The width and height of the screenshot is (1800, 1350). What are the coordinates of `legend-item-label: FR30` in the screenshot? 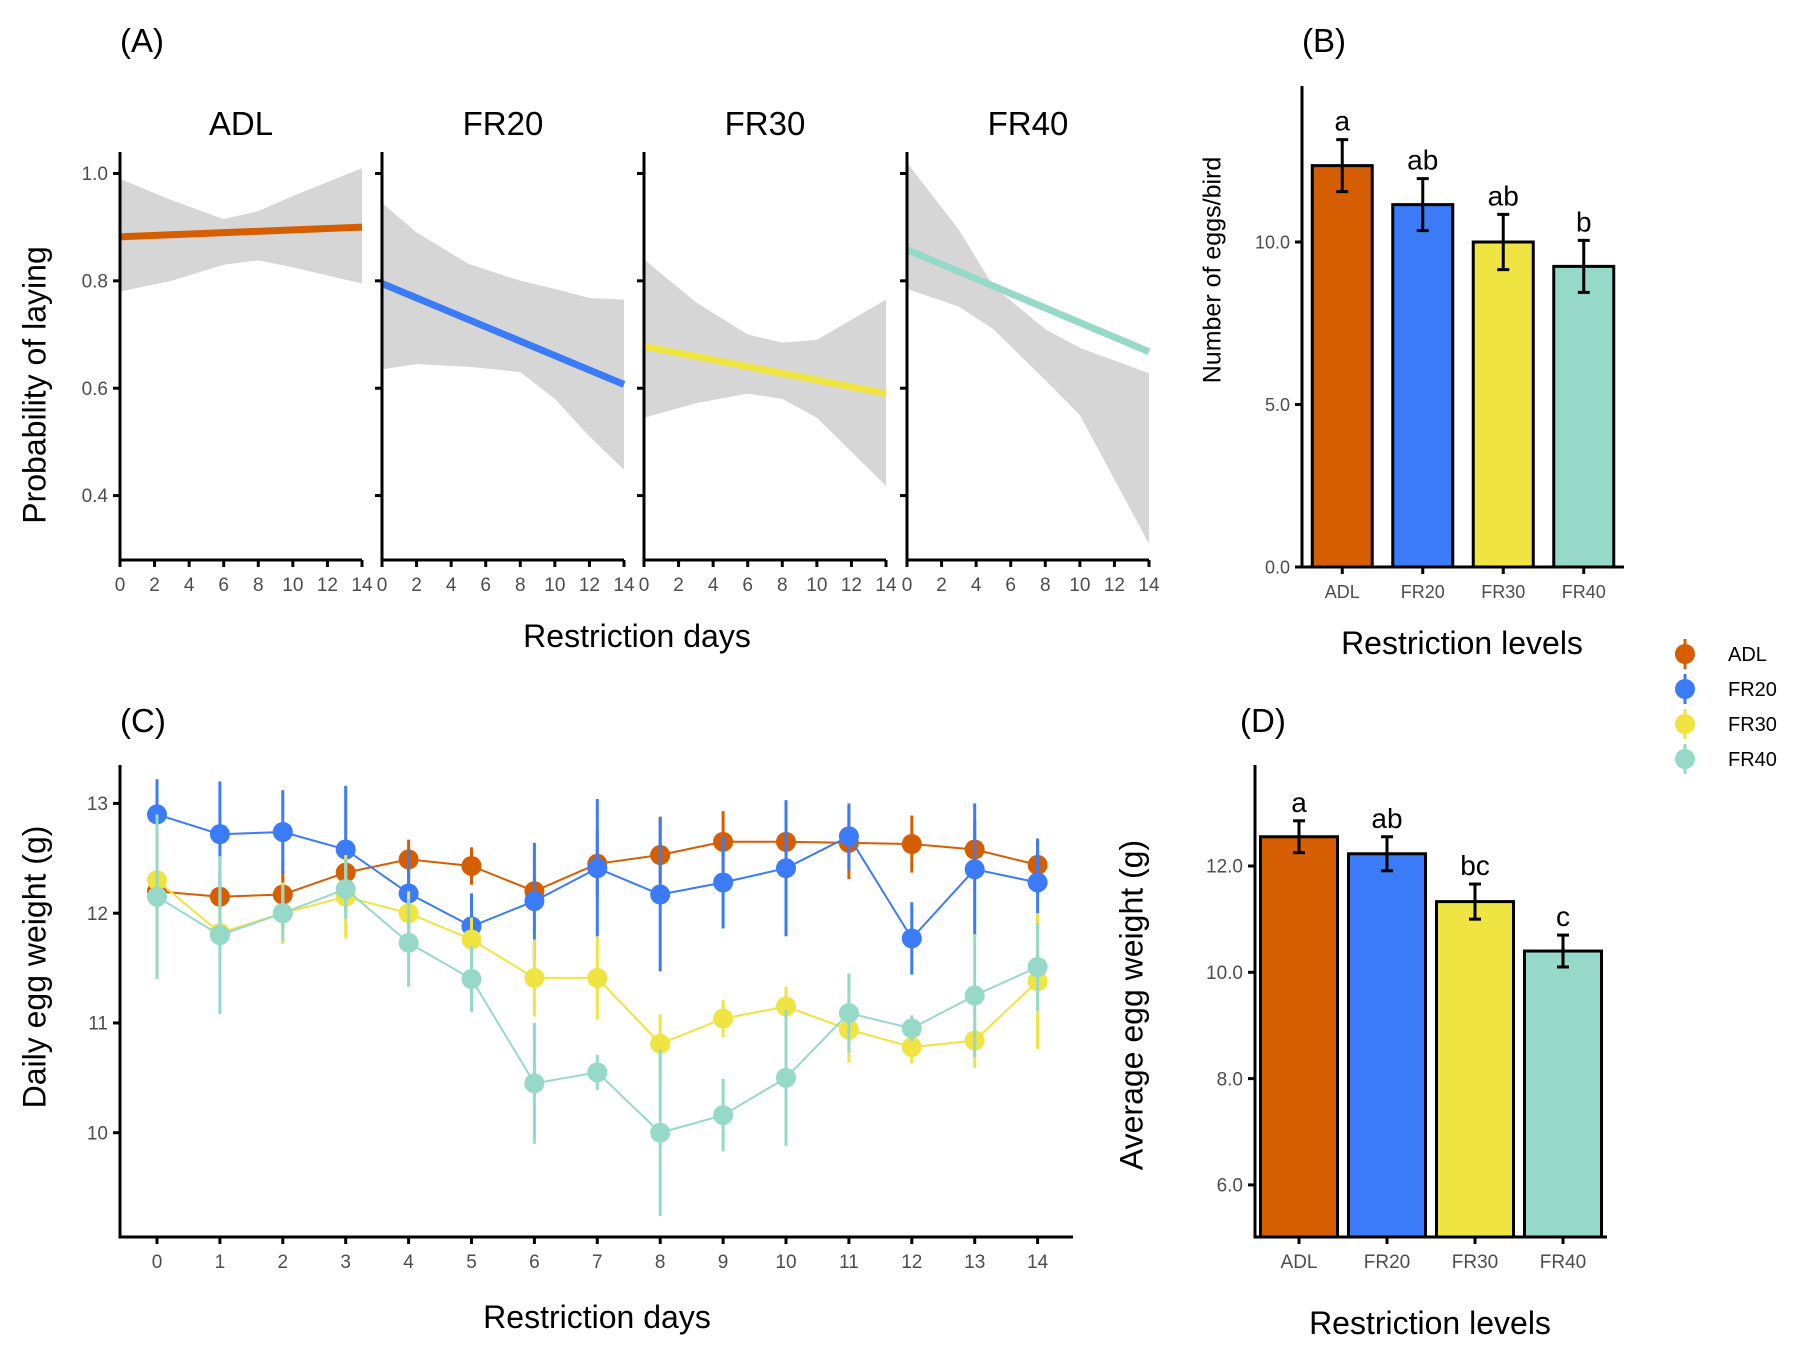 It's located at (1752, 725).